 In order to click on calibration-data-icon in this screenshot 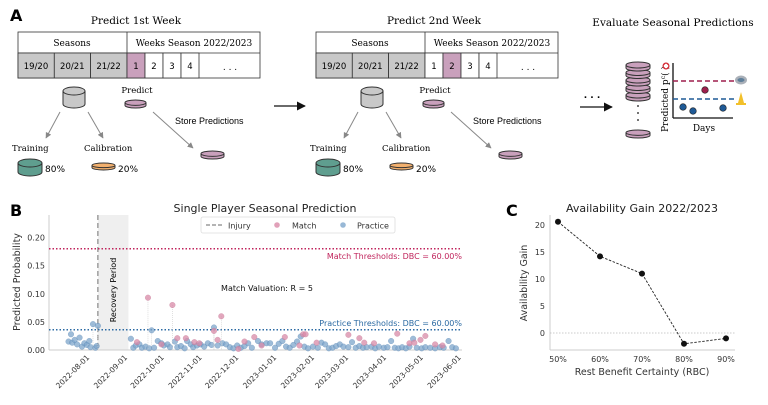, I will do `click(401, 166)`.